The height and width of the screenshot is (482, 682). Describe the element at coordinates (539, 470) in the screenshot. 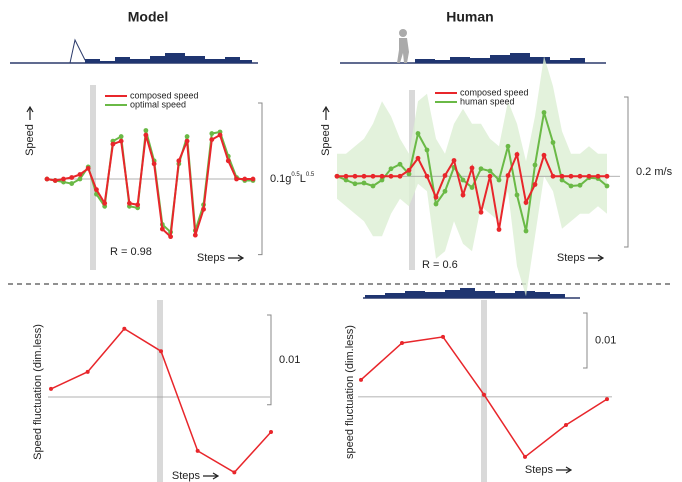

I see `x-axis-label: Steps` at that location.